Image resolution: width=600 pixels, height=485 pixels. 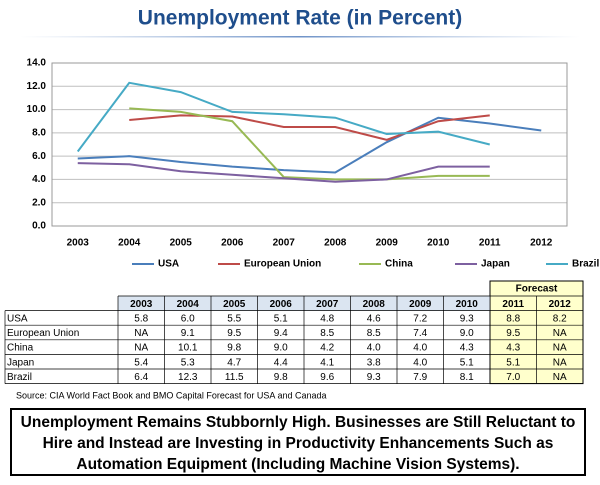 I want to click on table-header: 2012, so click(x=560, y=304).